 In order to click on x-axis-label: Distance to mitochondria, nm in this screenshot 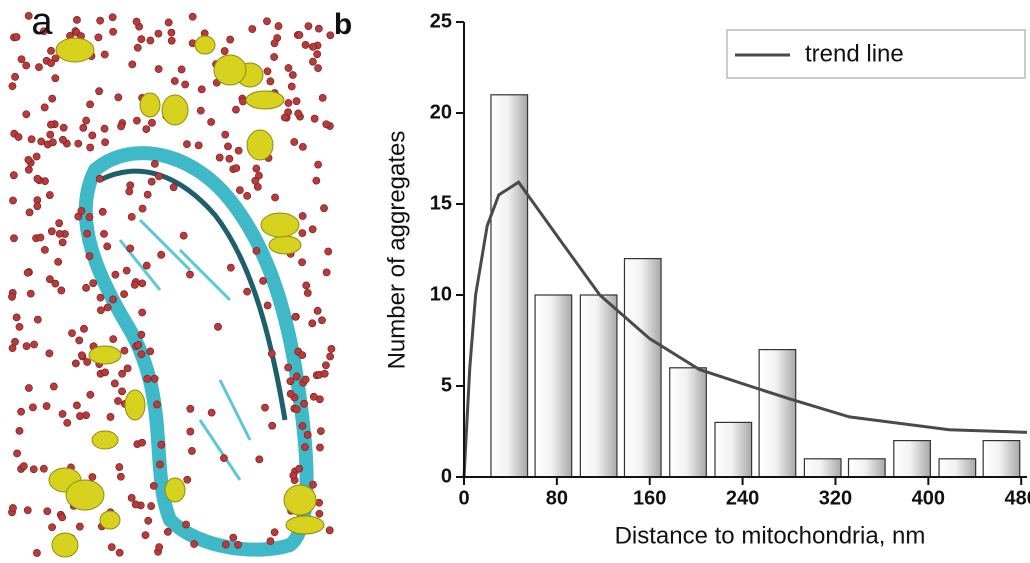, I will do `click(770, 535)`.